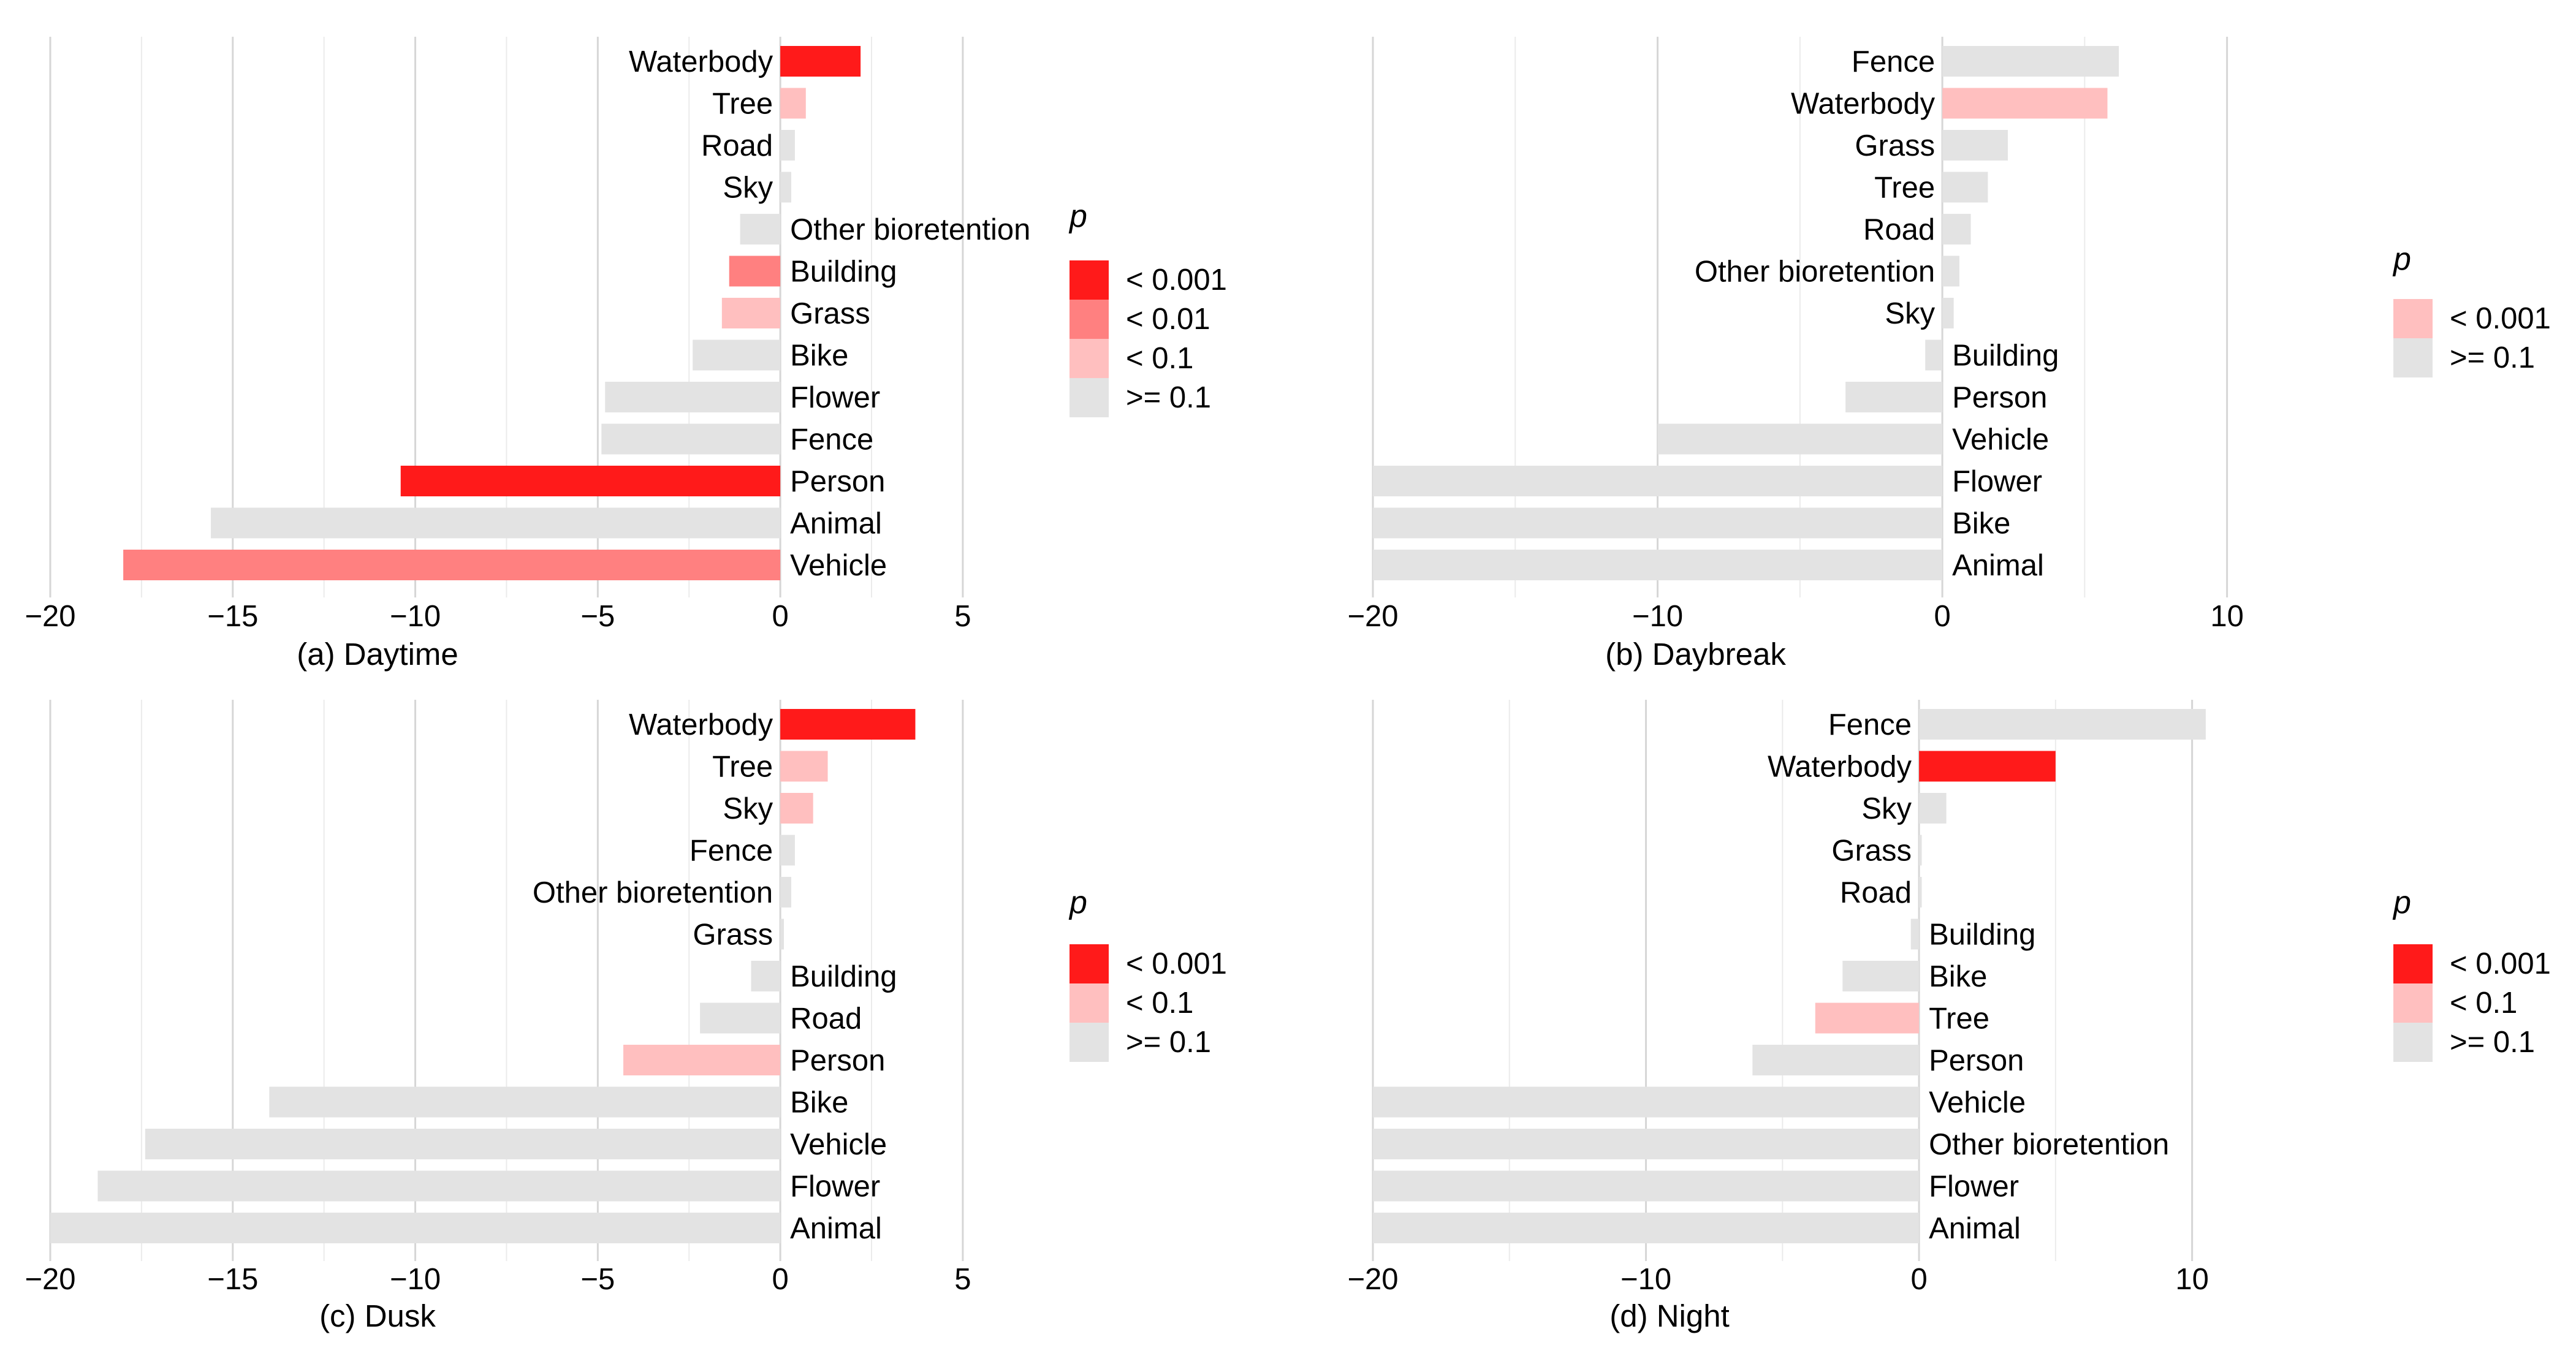  Describe the element at coordinates (50, 617) in the screenshot. I see `x-tick-label: −20` at that location.